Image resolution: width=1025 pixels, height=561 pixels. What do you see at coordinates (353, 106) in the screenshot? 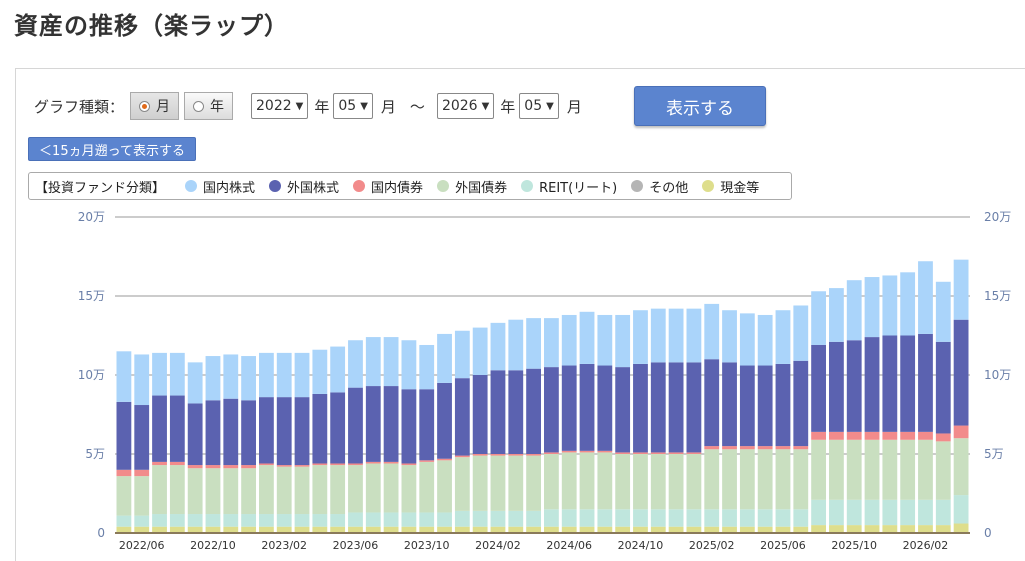
I see `from-month-select: 05 ▼` at bounding box center [353, 106].